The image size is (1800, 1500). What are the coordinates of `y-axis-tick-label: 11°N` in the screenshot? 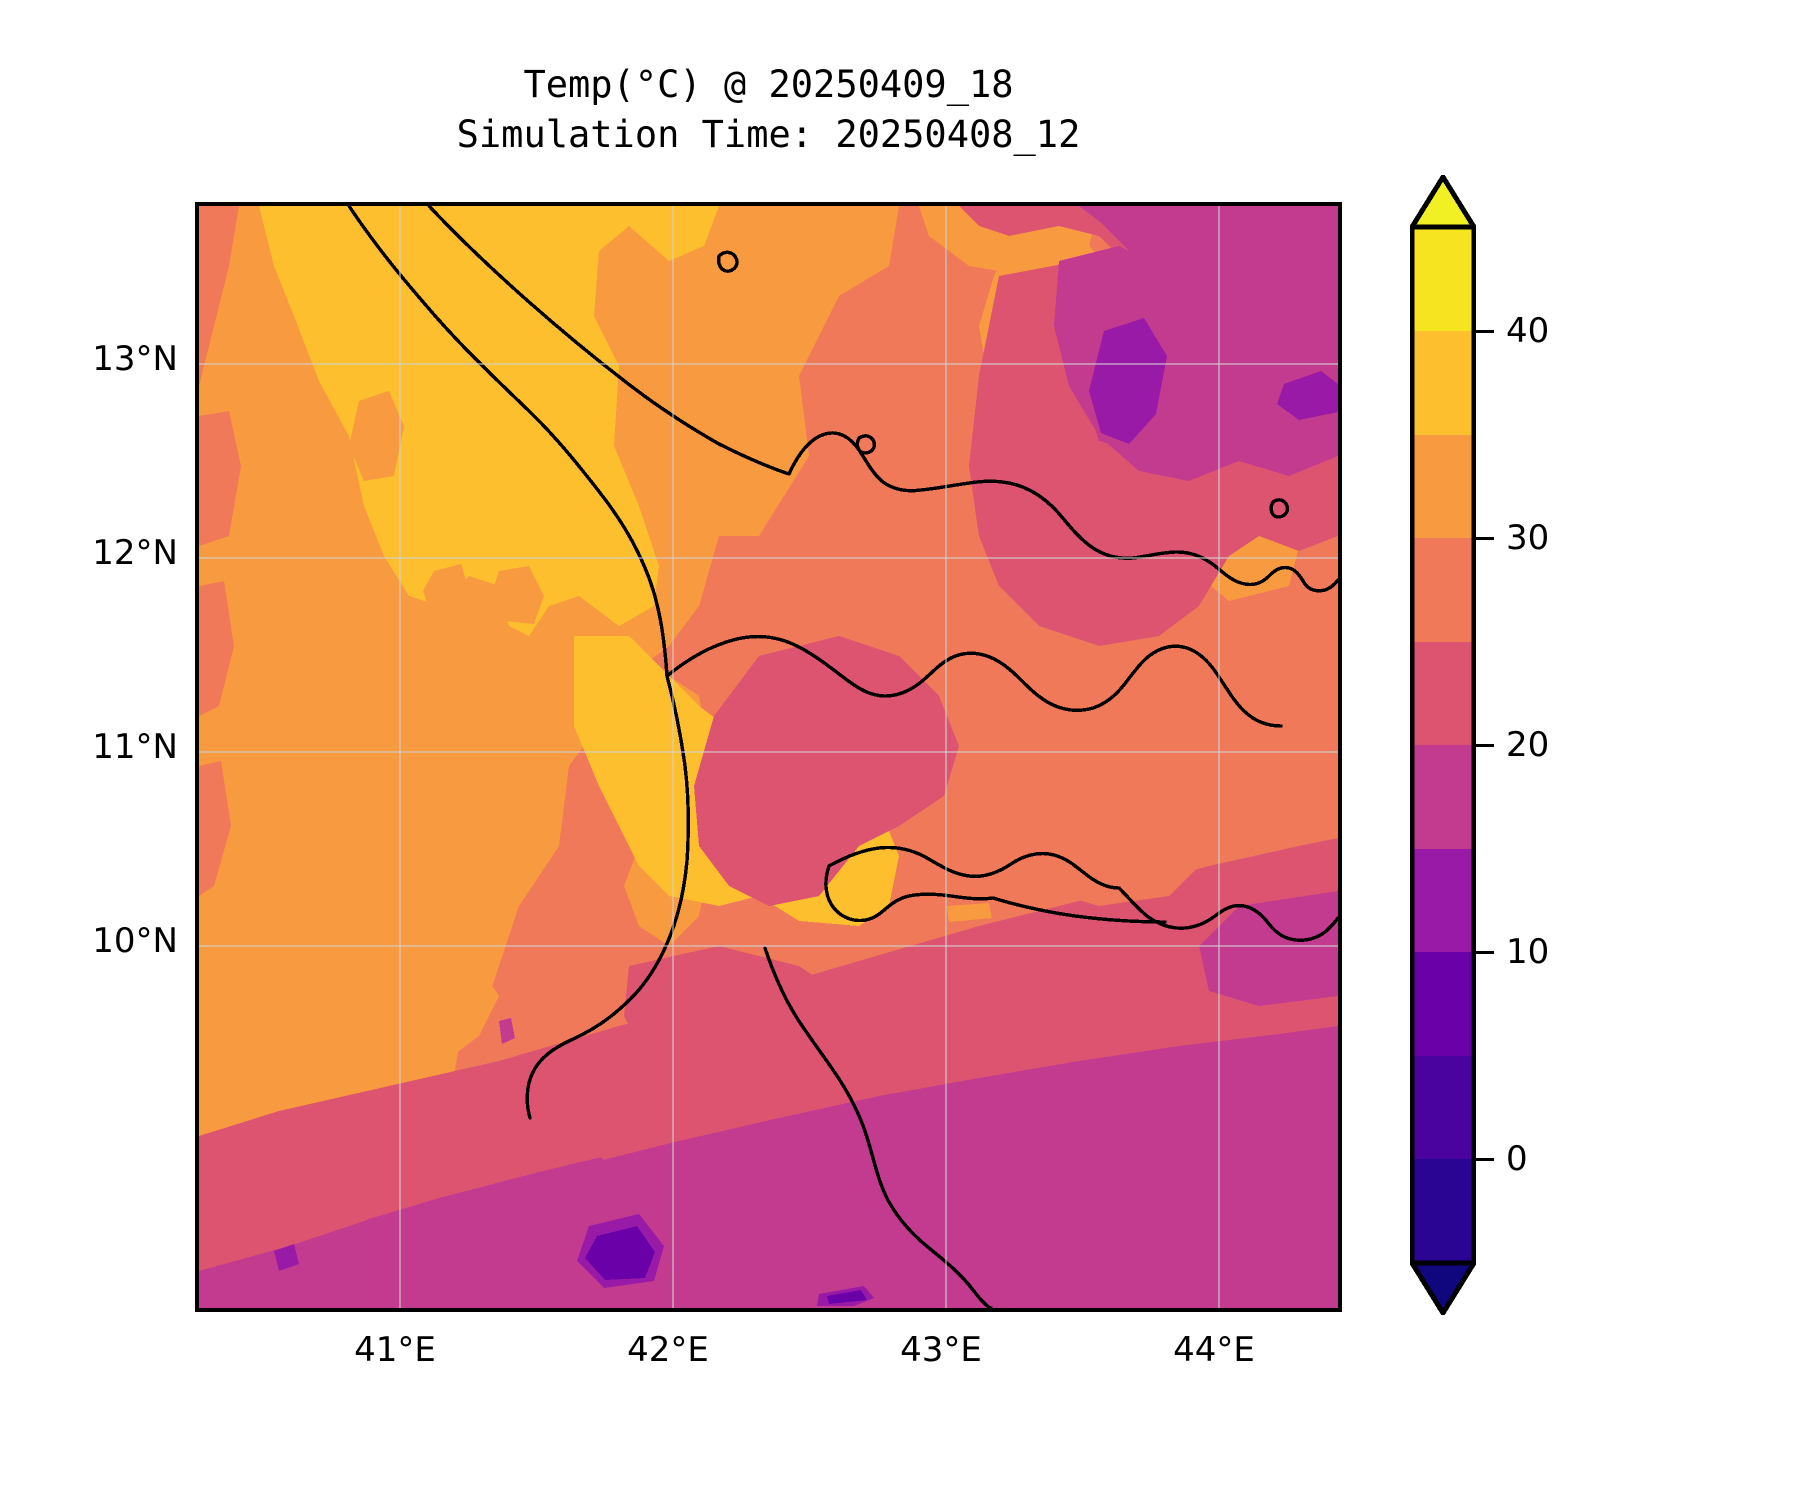 It's located at (135, 747).